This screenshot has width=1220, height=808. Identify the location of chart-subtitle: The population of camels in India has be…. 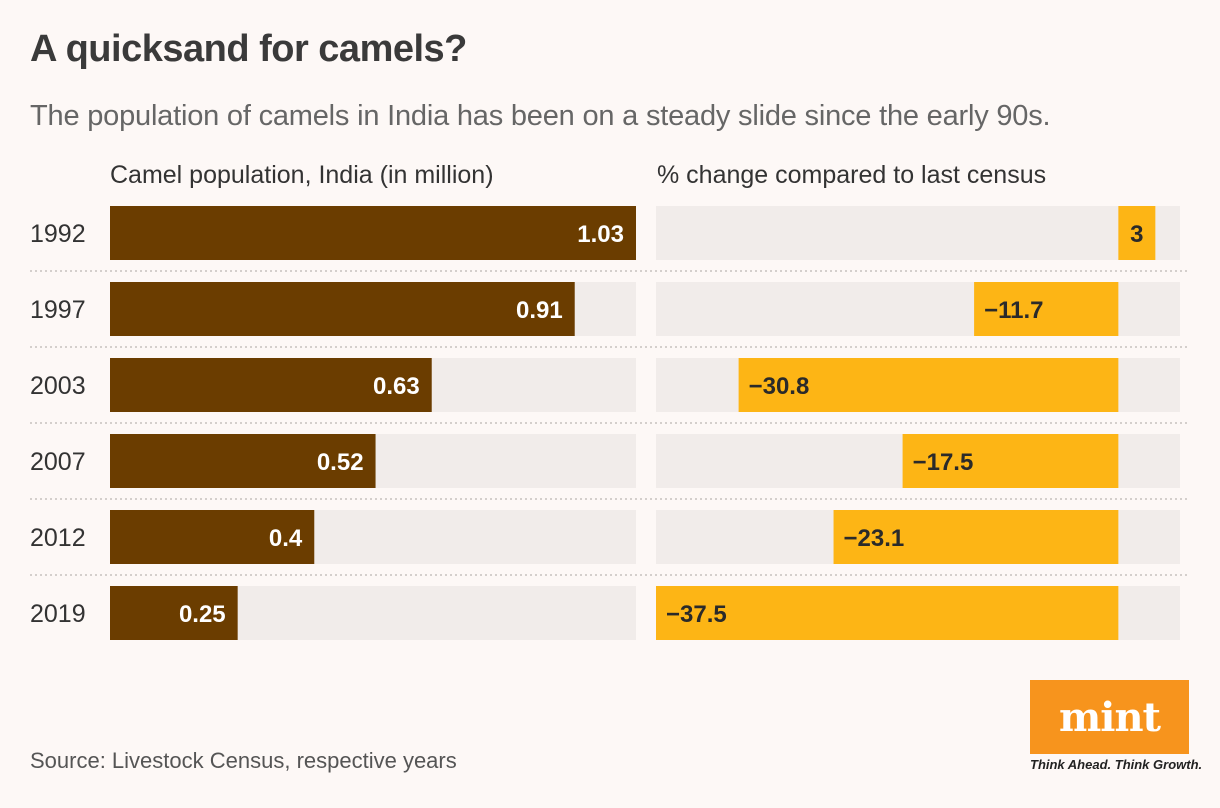
(540, 116).